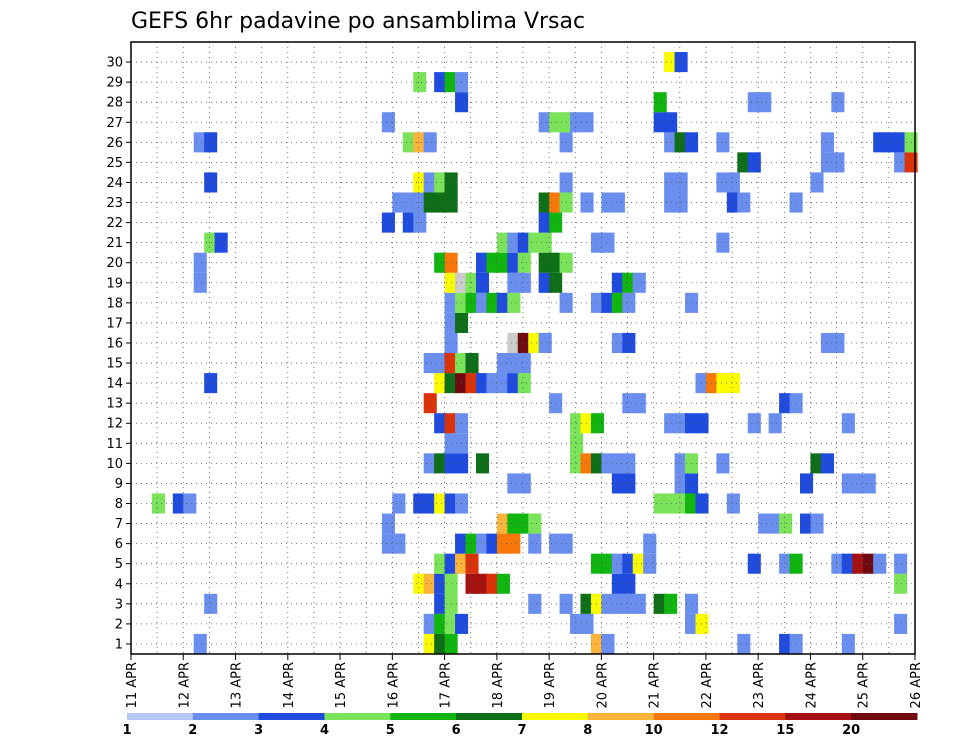 The height and width of the screenshot is (742, 960). Describe the element at coordinates (114, 364) in the screenshot. I see `y-tick-label: 15` at that location.